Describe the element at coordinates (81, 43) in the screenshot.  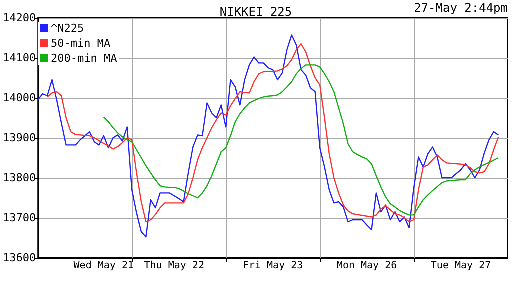
I see `legend-label: 50-min MA` at that location.